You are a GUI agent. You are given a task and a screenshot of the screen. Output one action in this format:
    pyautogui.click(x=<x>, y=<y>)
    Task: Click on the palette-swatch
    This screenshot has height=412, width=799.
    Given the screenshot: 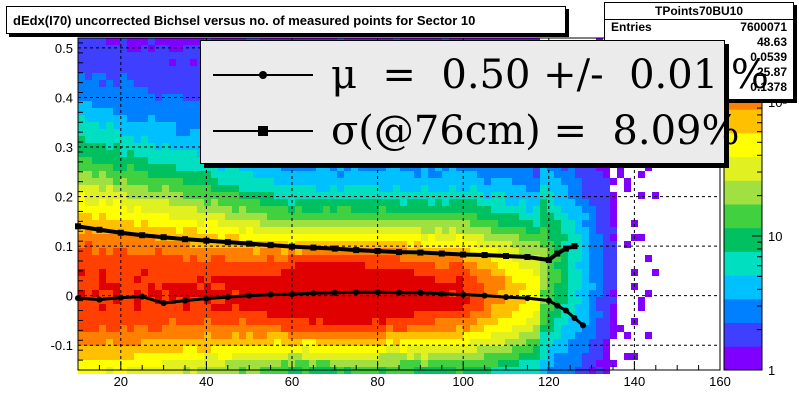 What is the action you would take?
    pyautogui.click(x=743, y=287)
    